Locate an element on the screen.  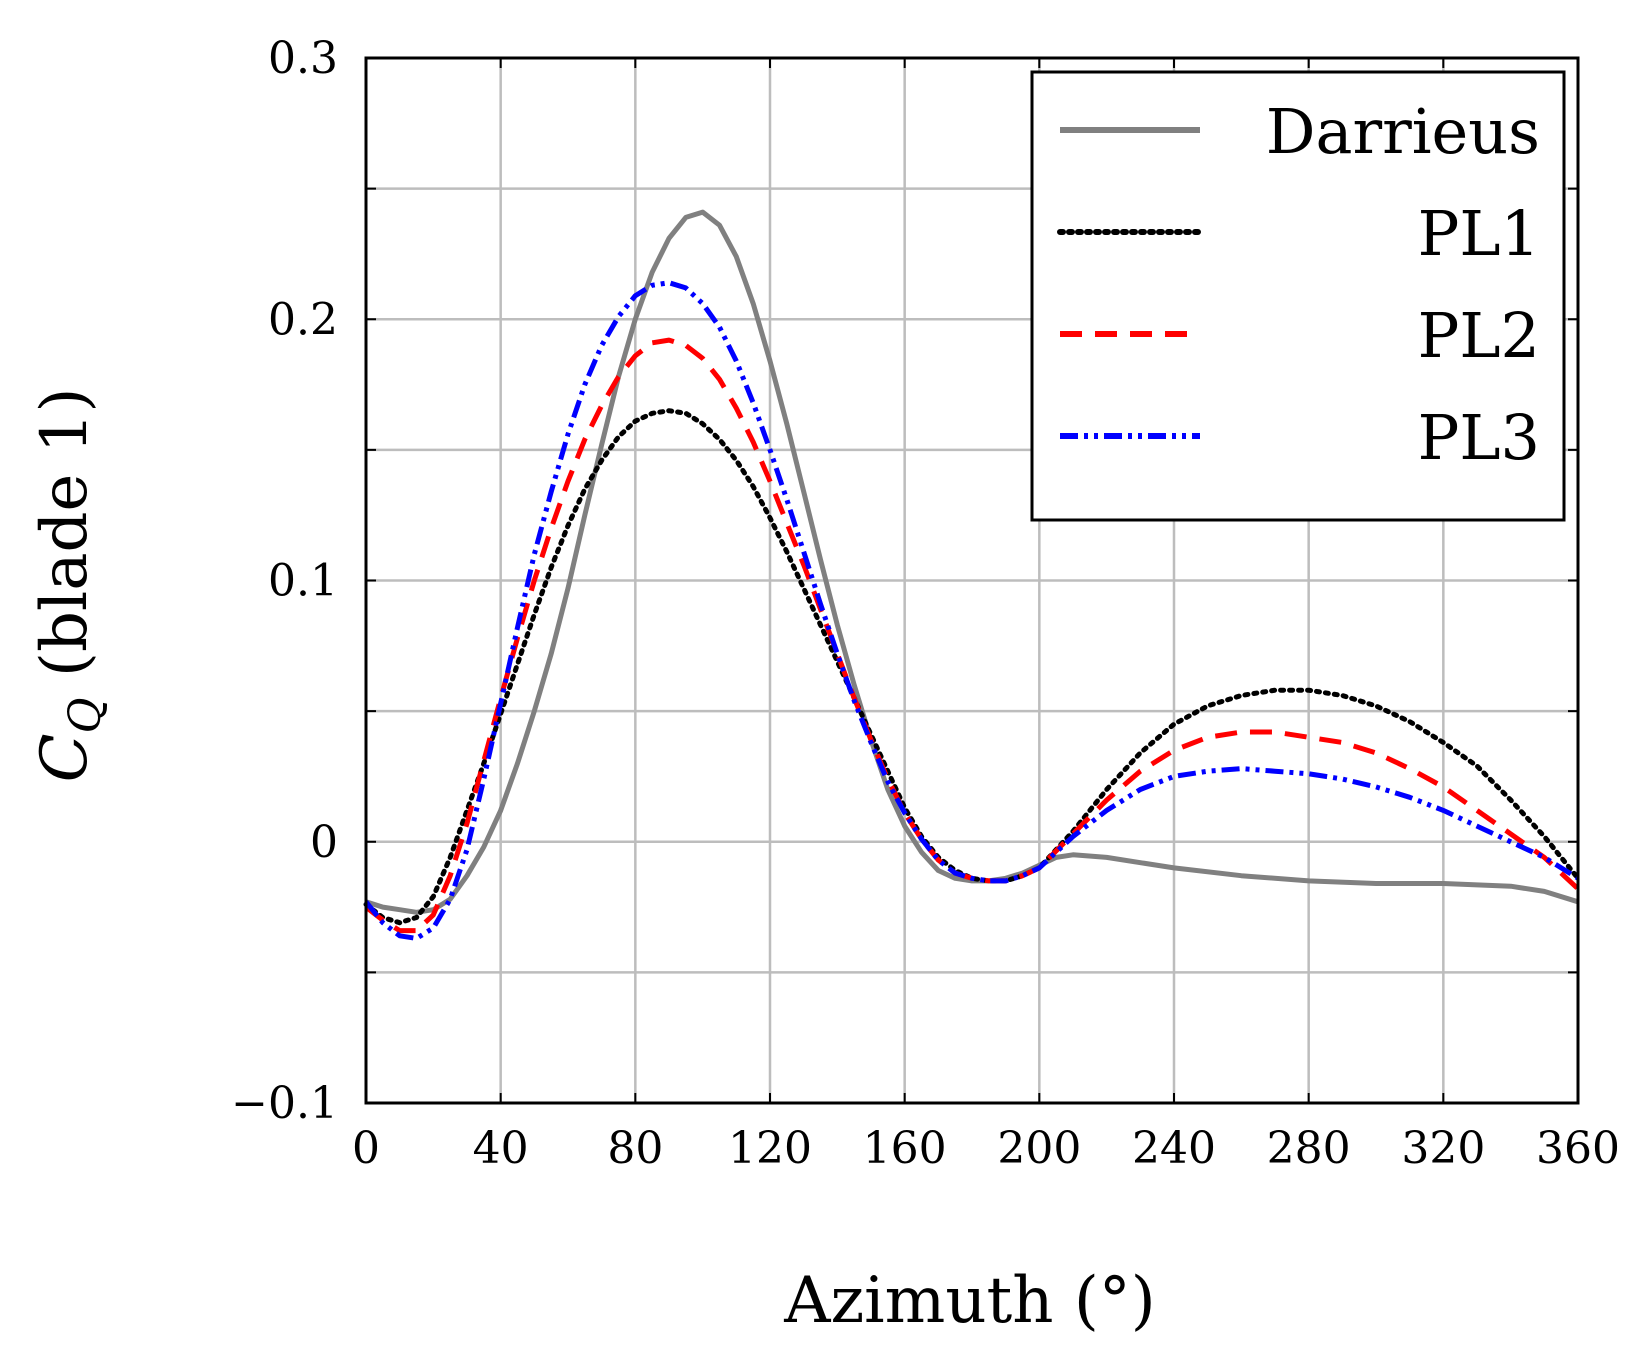
y-axis-title-sub: Q is located at coordinates (85, 715).